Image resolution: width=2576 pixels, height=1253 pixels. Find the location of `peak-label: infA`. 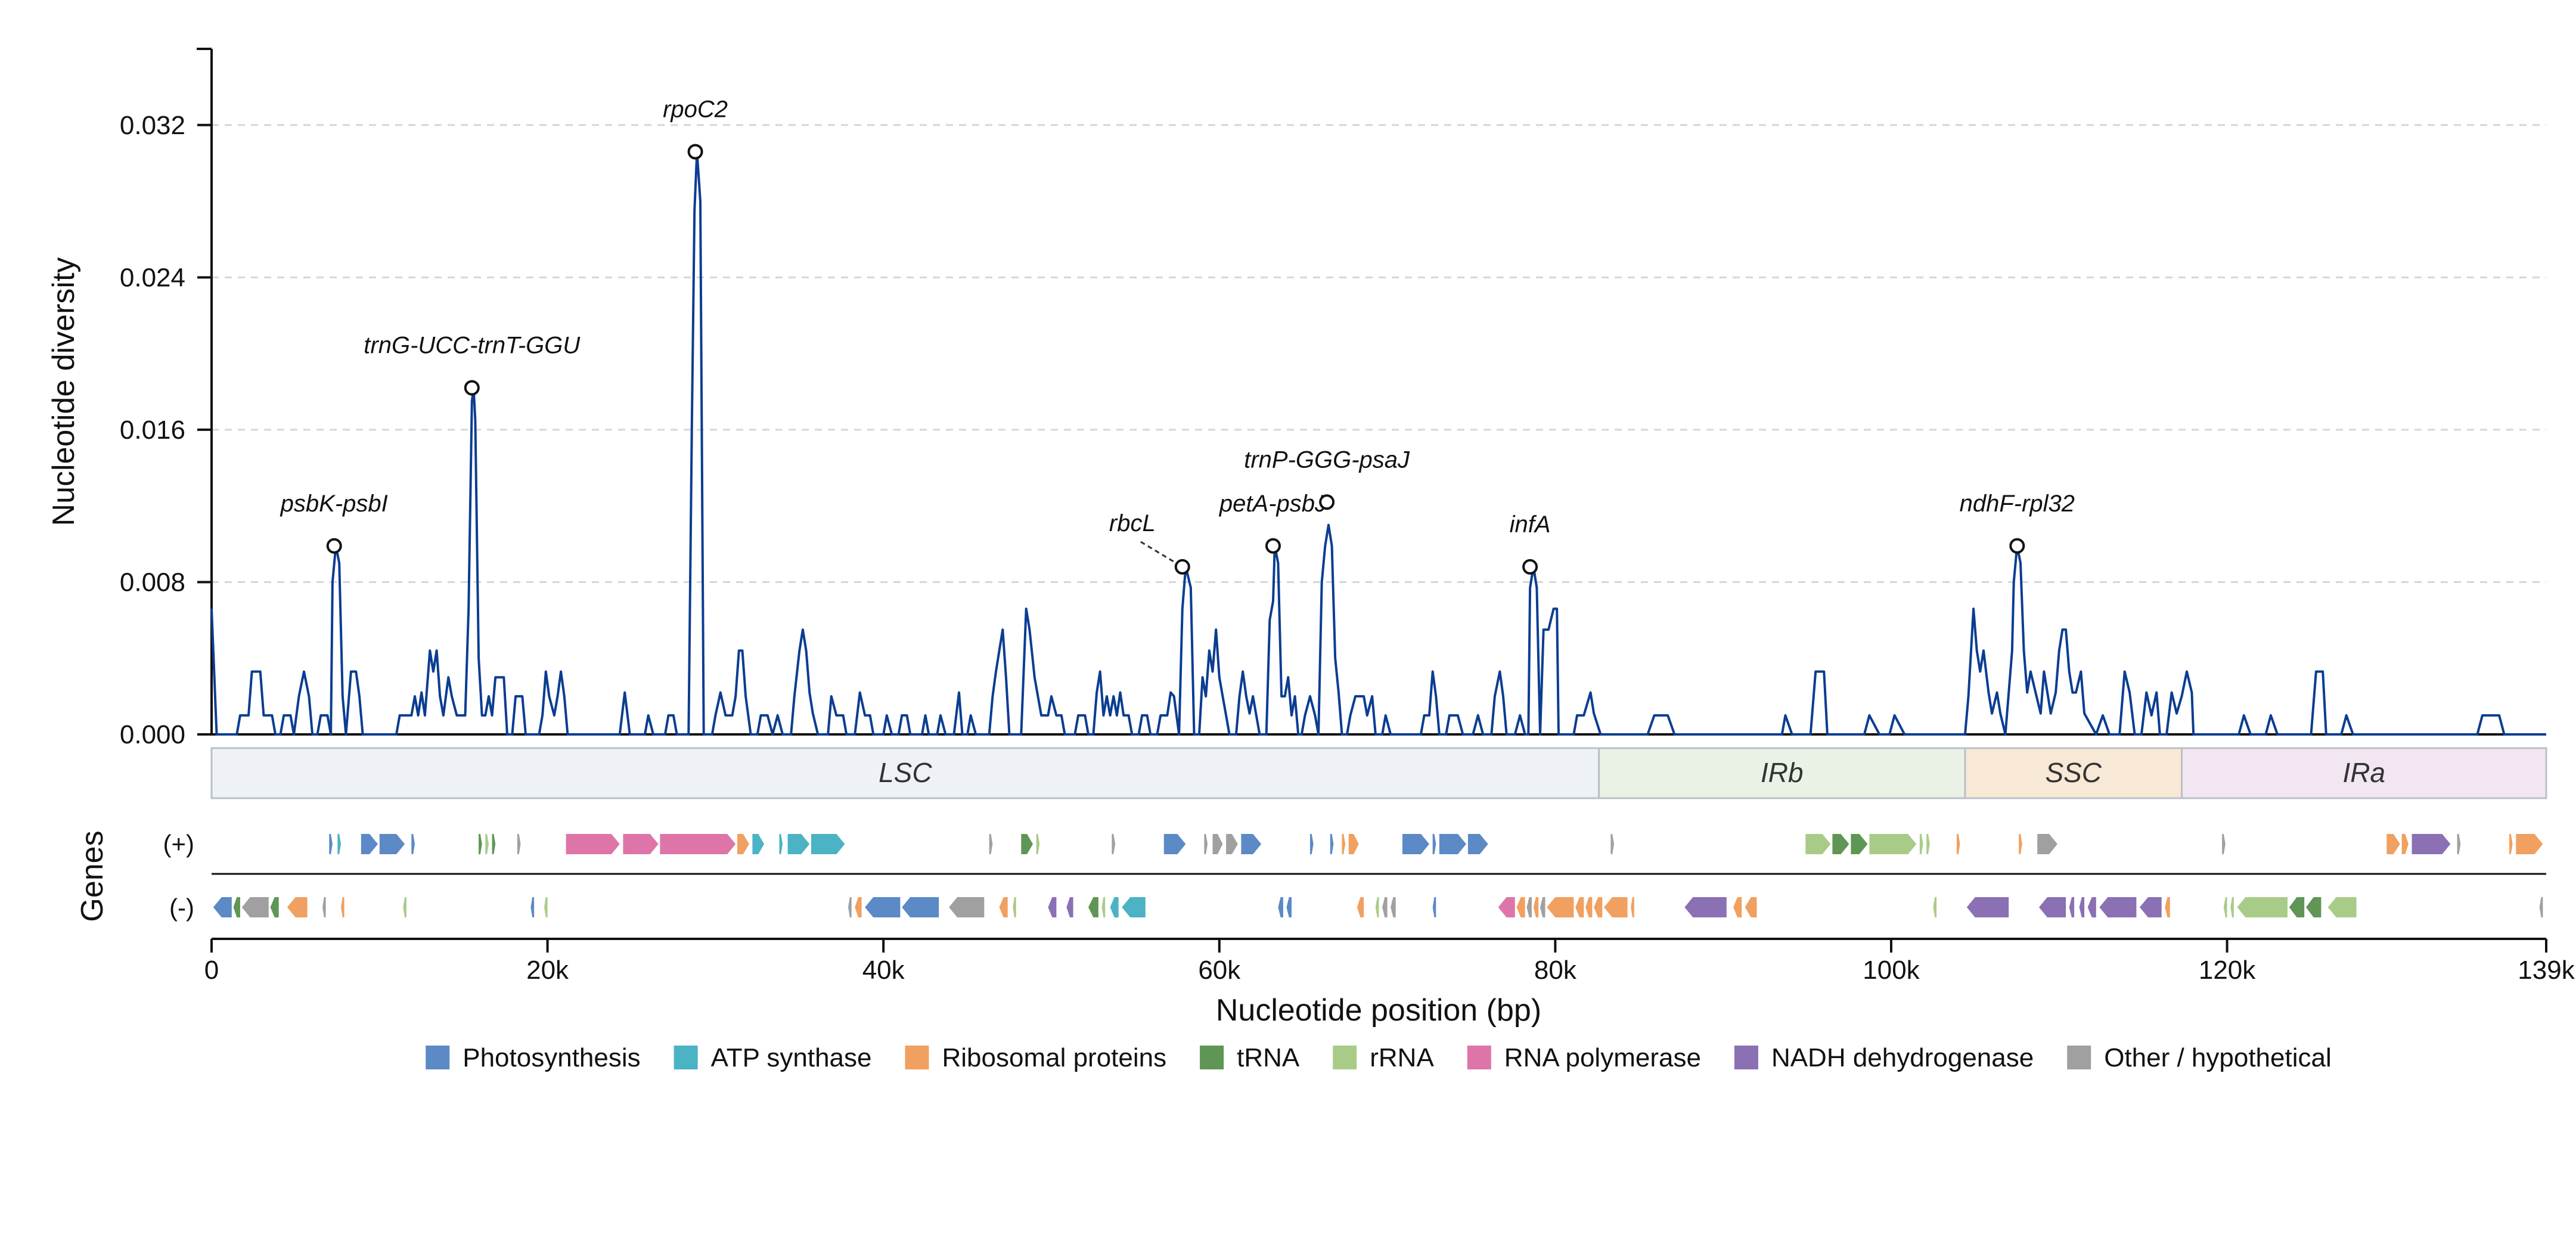

peak-label: infA is located at coordinates (1531, 524).